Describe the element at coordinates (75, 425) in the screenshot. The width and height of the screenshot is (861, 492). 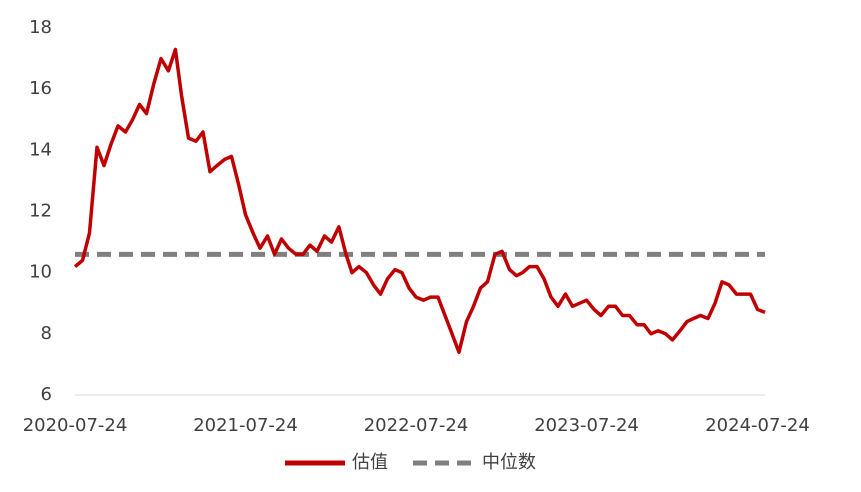
I see `x-tick-label: 2020-07-24` at that location.